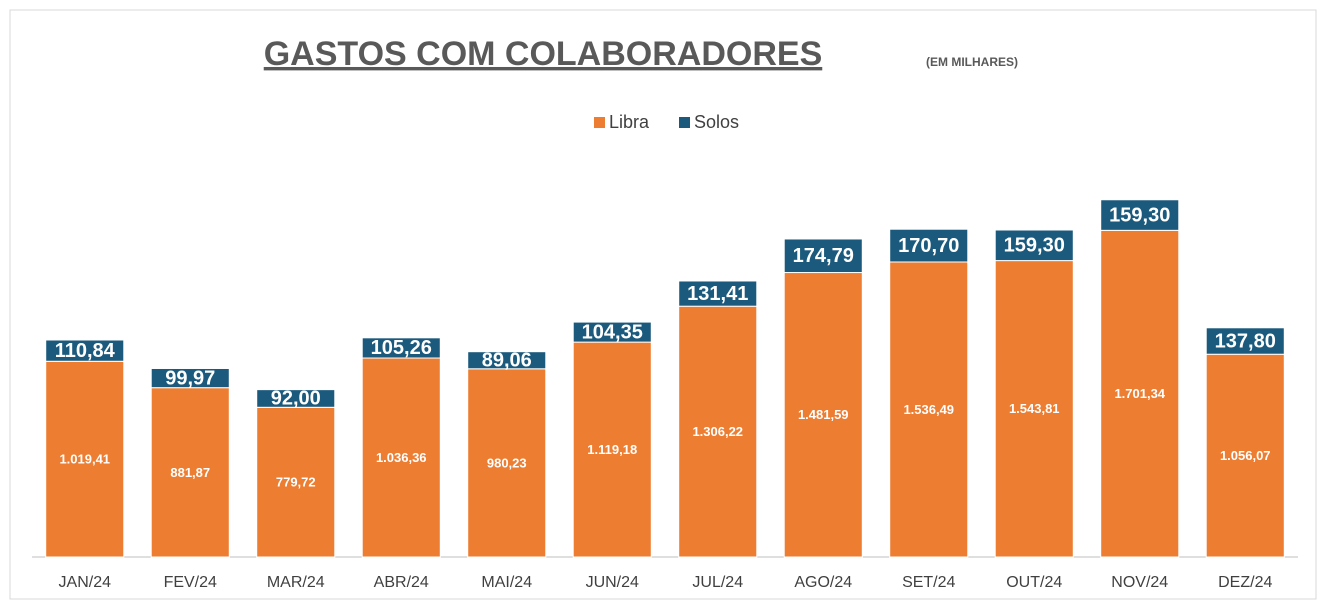 The height and width of the screenshot is (610, 1327). I want to click on data-label: 881,87, so click(190, 472).